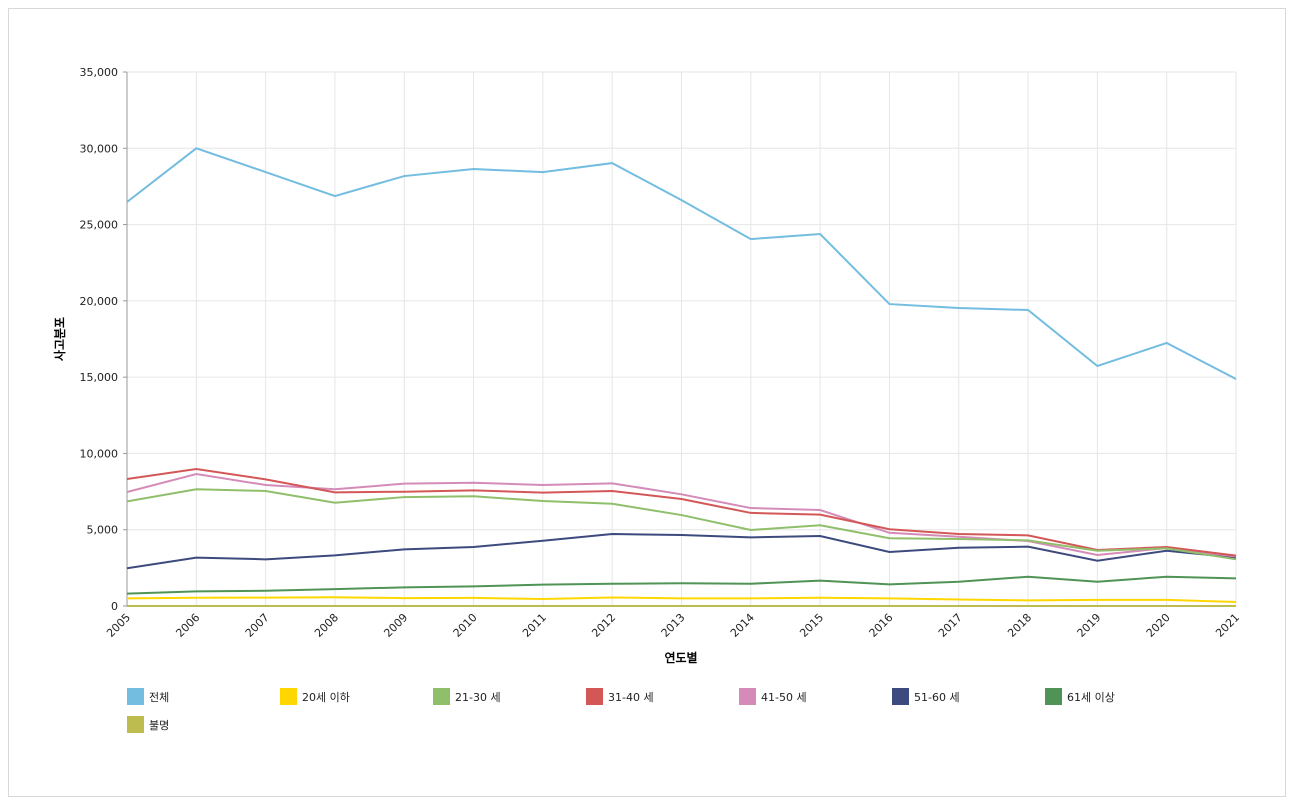  Describe the element at coordinates (1019, 625) in the screenshot. I see `x-tick-label: 2018` at that location.